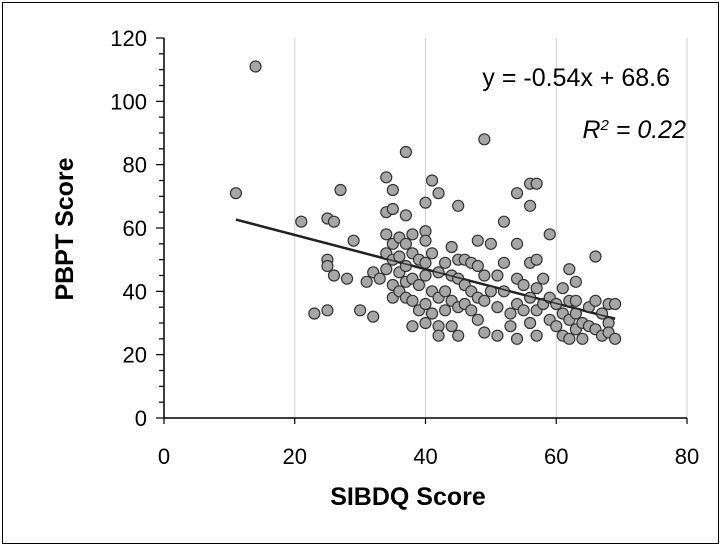 This screenshot has width=723, height=548. What do you see at coordinates (135, 355) in the screenshot?
I see `y-tick-label-20: 20` at bounding box center [135, 355].